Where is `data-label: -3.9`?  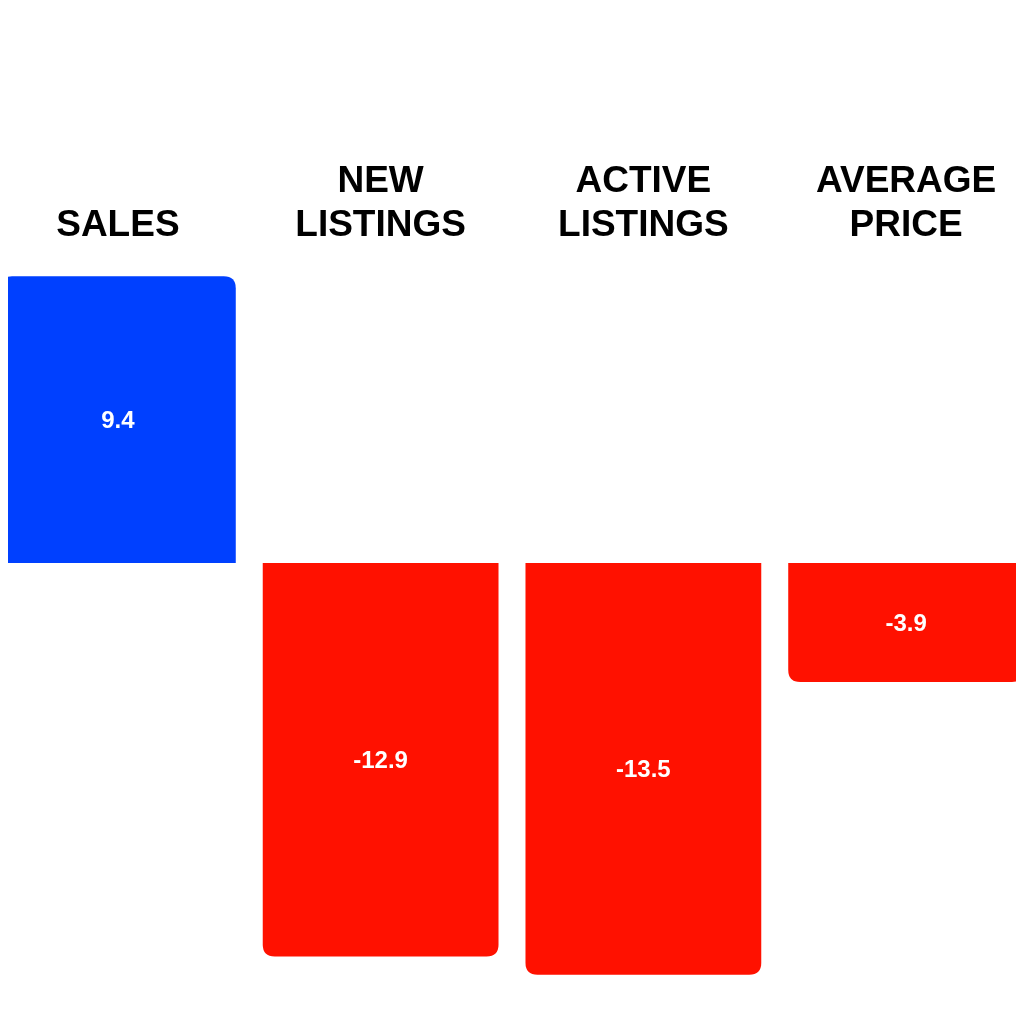 data-label: -3.9 is located at coordinates (906, 622).